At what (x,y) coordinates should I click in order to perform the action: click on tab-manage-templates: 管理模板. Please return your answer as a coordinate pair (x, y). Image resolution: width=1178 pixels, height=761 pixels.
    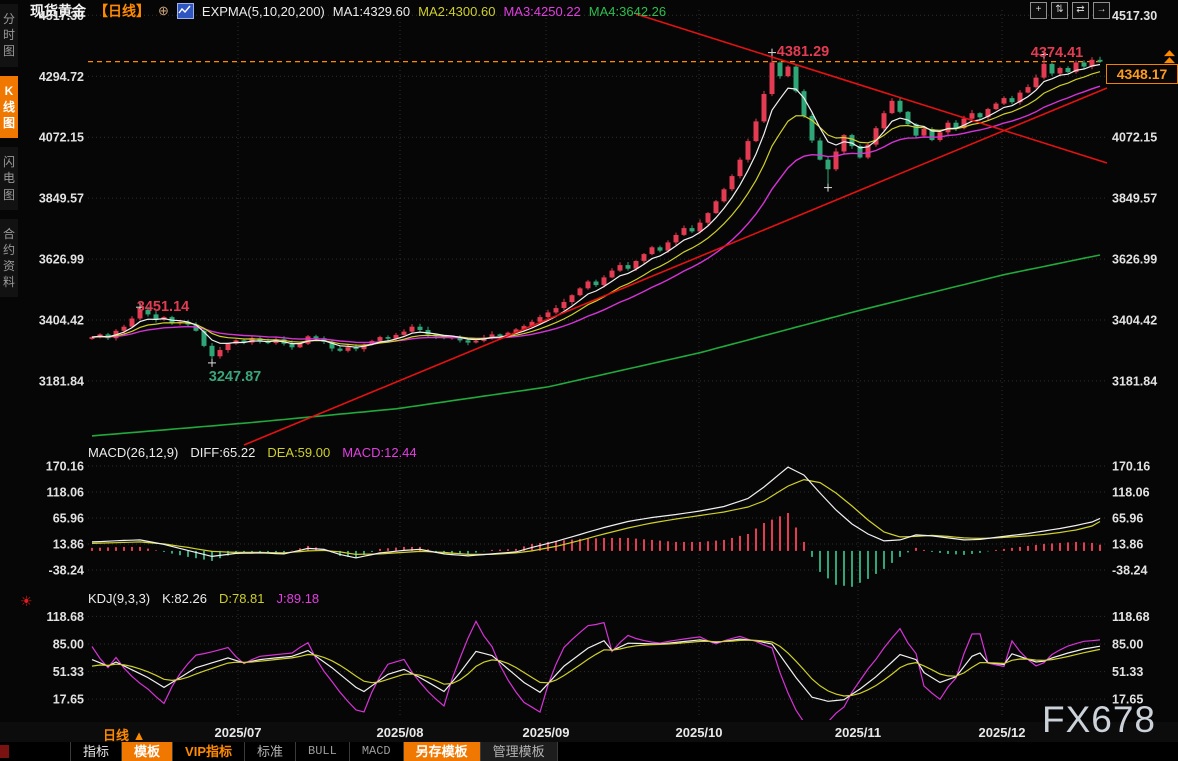
    Looking at the image, I should click on (519, 751).